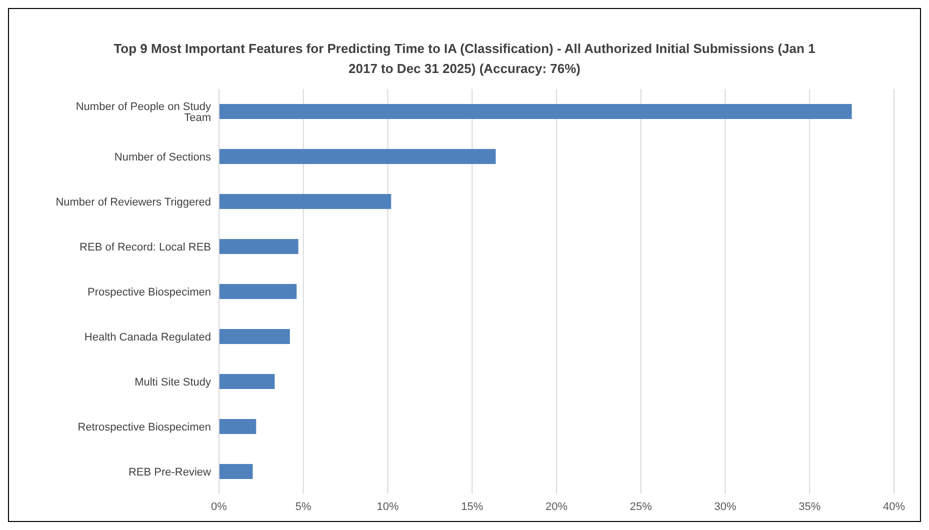 Image resolution: width=929 pixels, height=530 pixels. Describe the element at coordinates (556, 506) in the screenshot. I see `x-tick-label: 20%` at that location.